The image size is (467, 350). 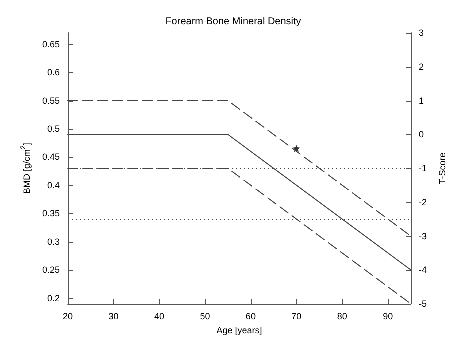 I want to click on y2-tick-label: -1, so click(x=423, y=169).